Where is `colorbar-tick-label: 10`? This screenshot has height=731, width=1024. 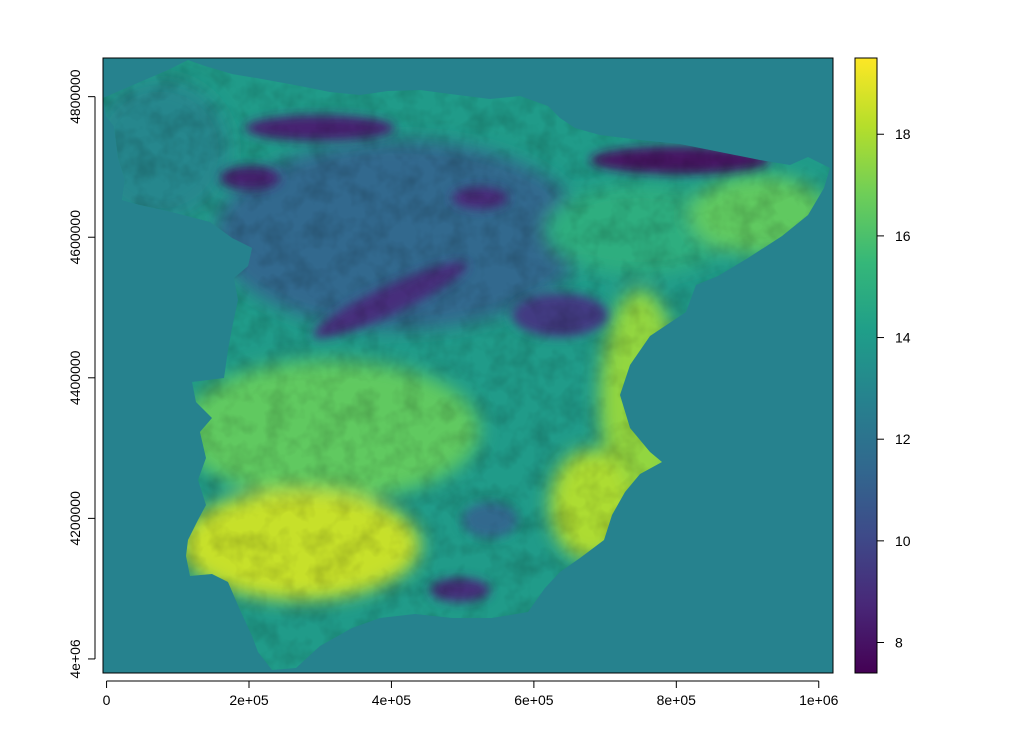
colorbar-tick-label: 10 is located at coordinates (903, 541).